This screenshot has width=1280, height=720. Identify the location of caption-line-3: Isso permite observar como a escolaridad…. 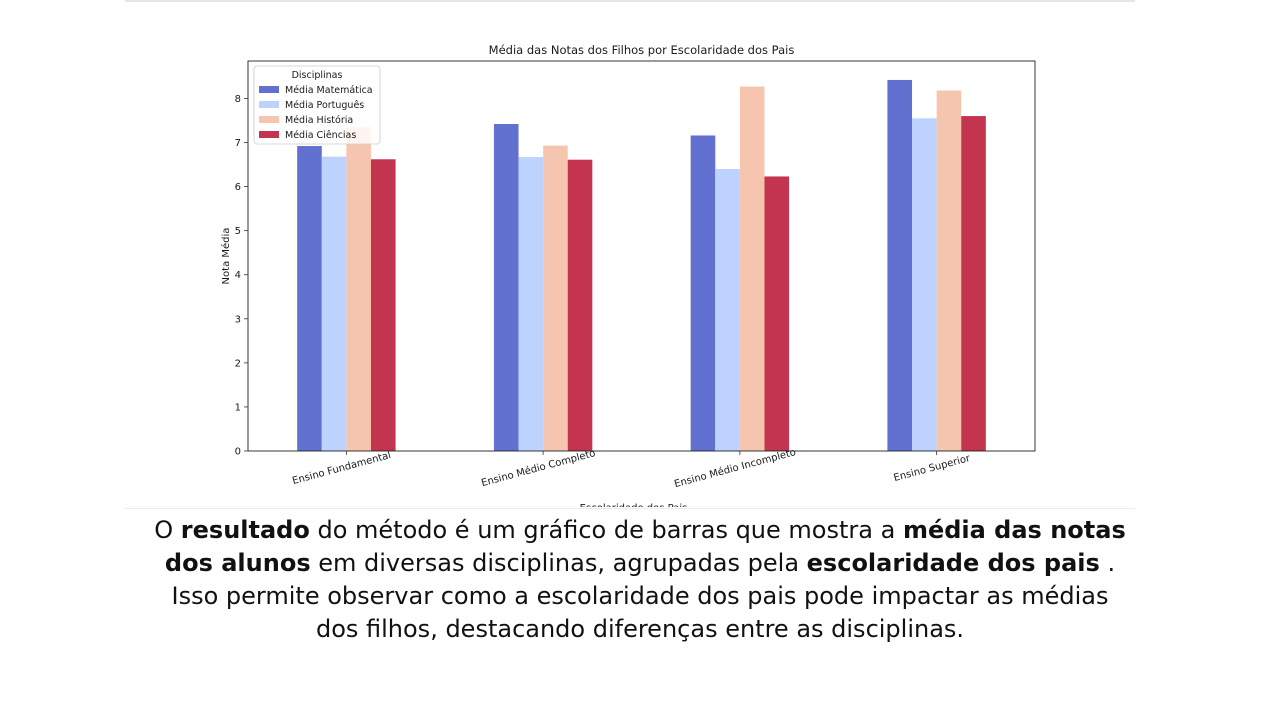
(640, 596).